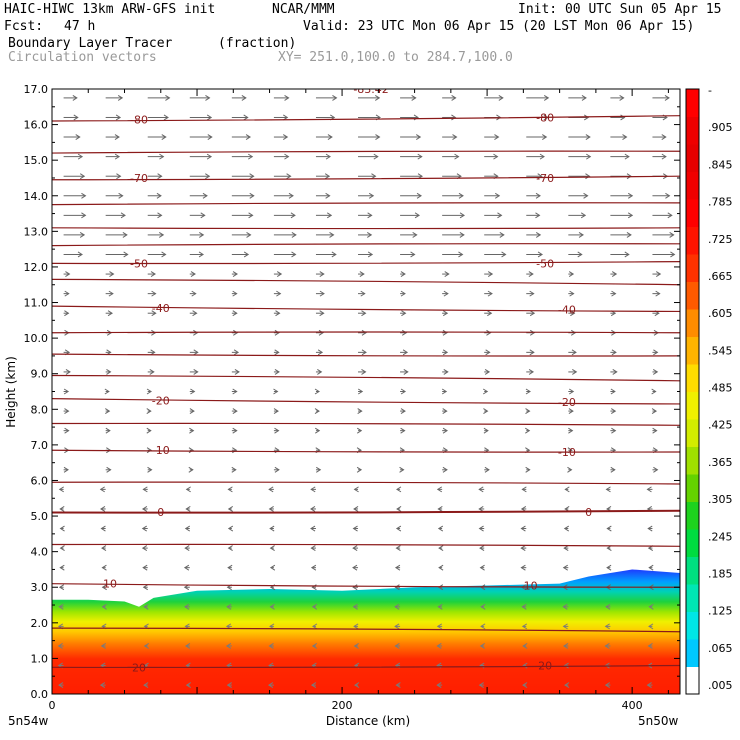 This screenshot has height=740, width=740. Describe the element at coordinates (40, 480) in the screenshot. I see `y-tick-label-6: 6.0` at that location.